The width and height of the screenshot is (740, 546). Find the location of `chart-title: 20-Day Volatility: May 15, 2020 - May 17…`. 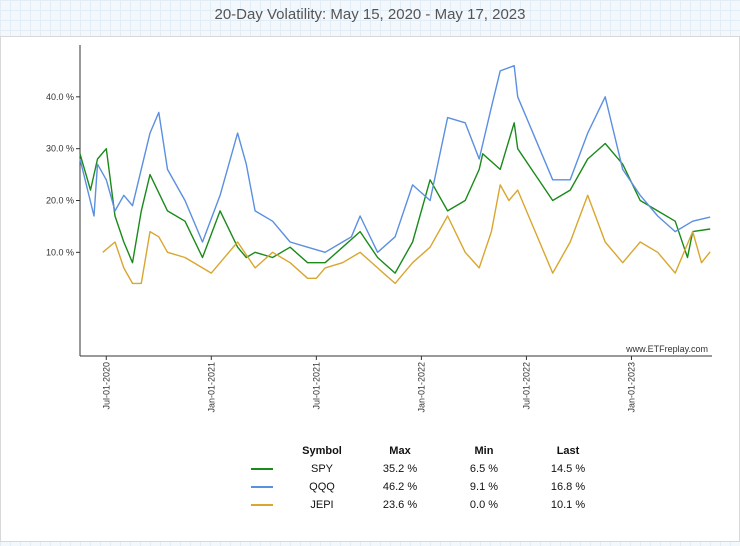

chart-title: 20-Day Volatility: May 15, 2020 - May 17… is located at coordinates (370, 14).